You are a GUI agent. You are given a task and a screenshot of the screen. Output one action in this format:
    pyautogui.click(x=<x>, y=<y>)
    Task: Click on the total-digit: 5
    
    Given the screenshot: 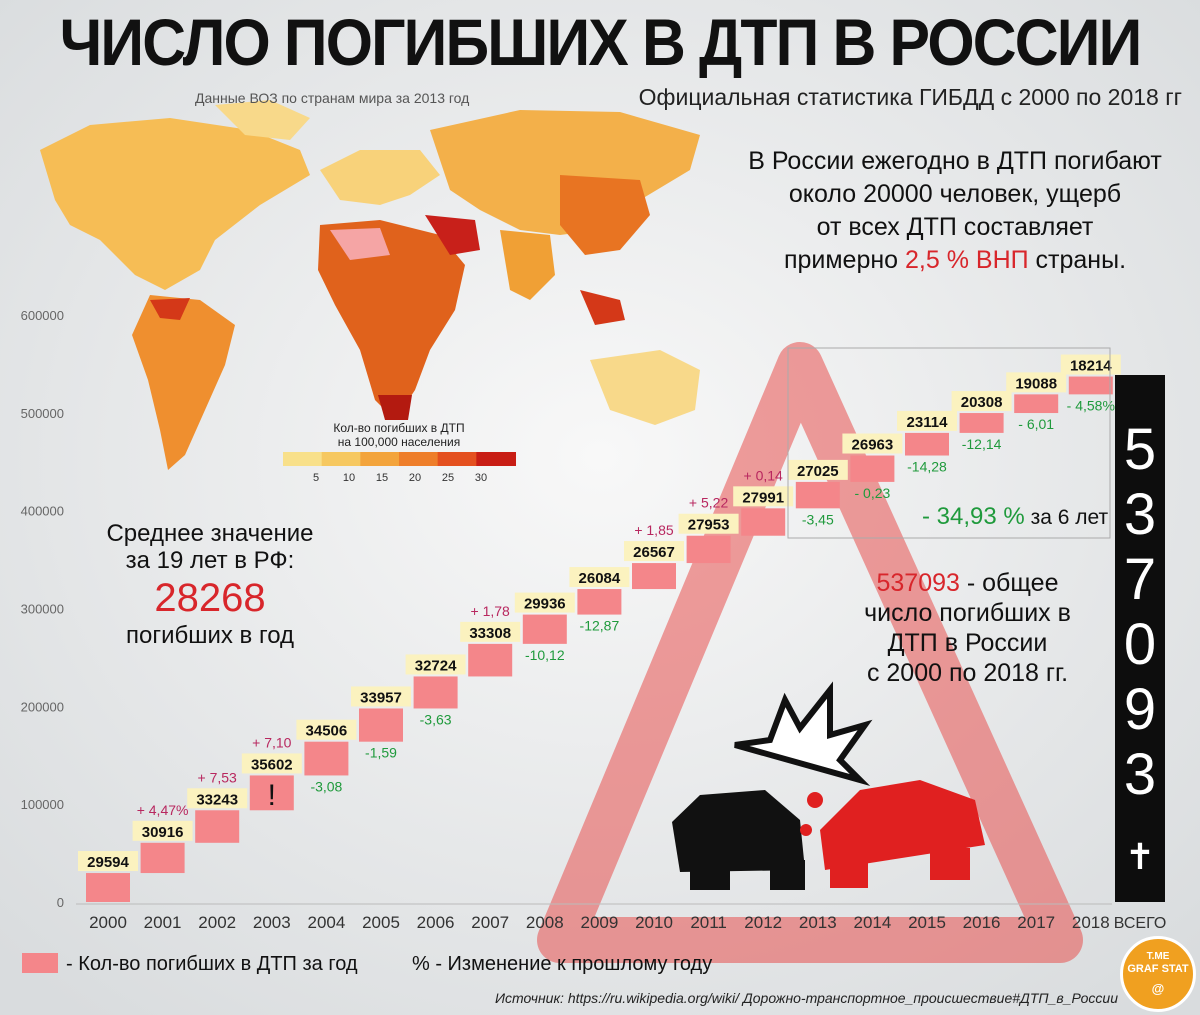 What is the action you would take?
    pyautogui.click(x=1140, y=449)
    